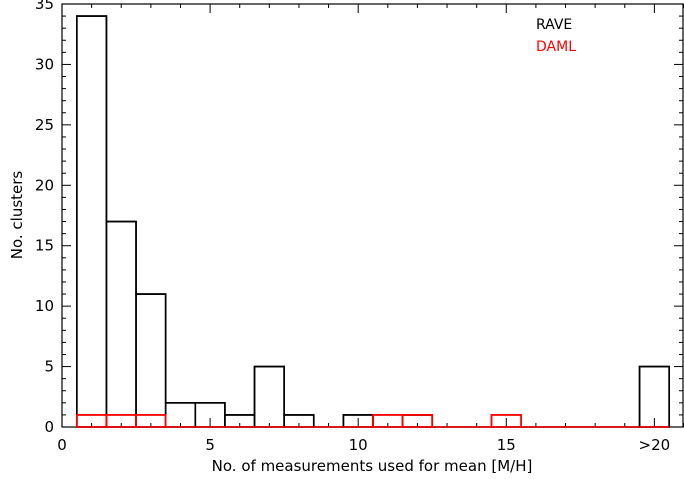 The width and height of the screenshot is (684, 479). Describe the element at coordinates (655, 445) in the screenshot. I see `x-tick-label: >20` at that location.